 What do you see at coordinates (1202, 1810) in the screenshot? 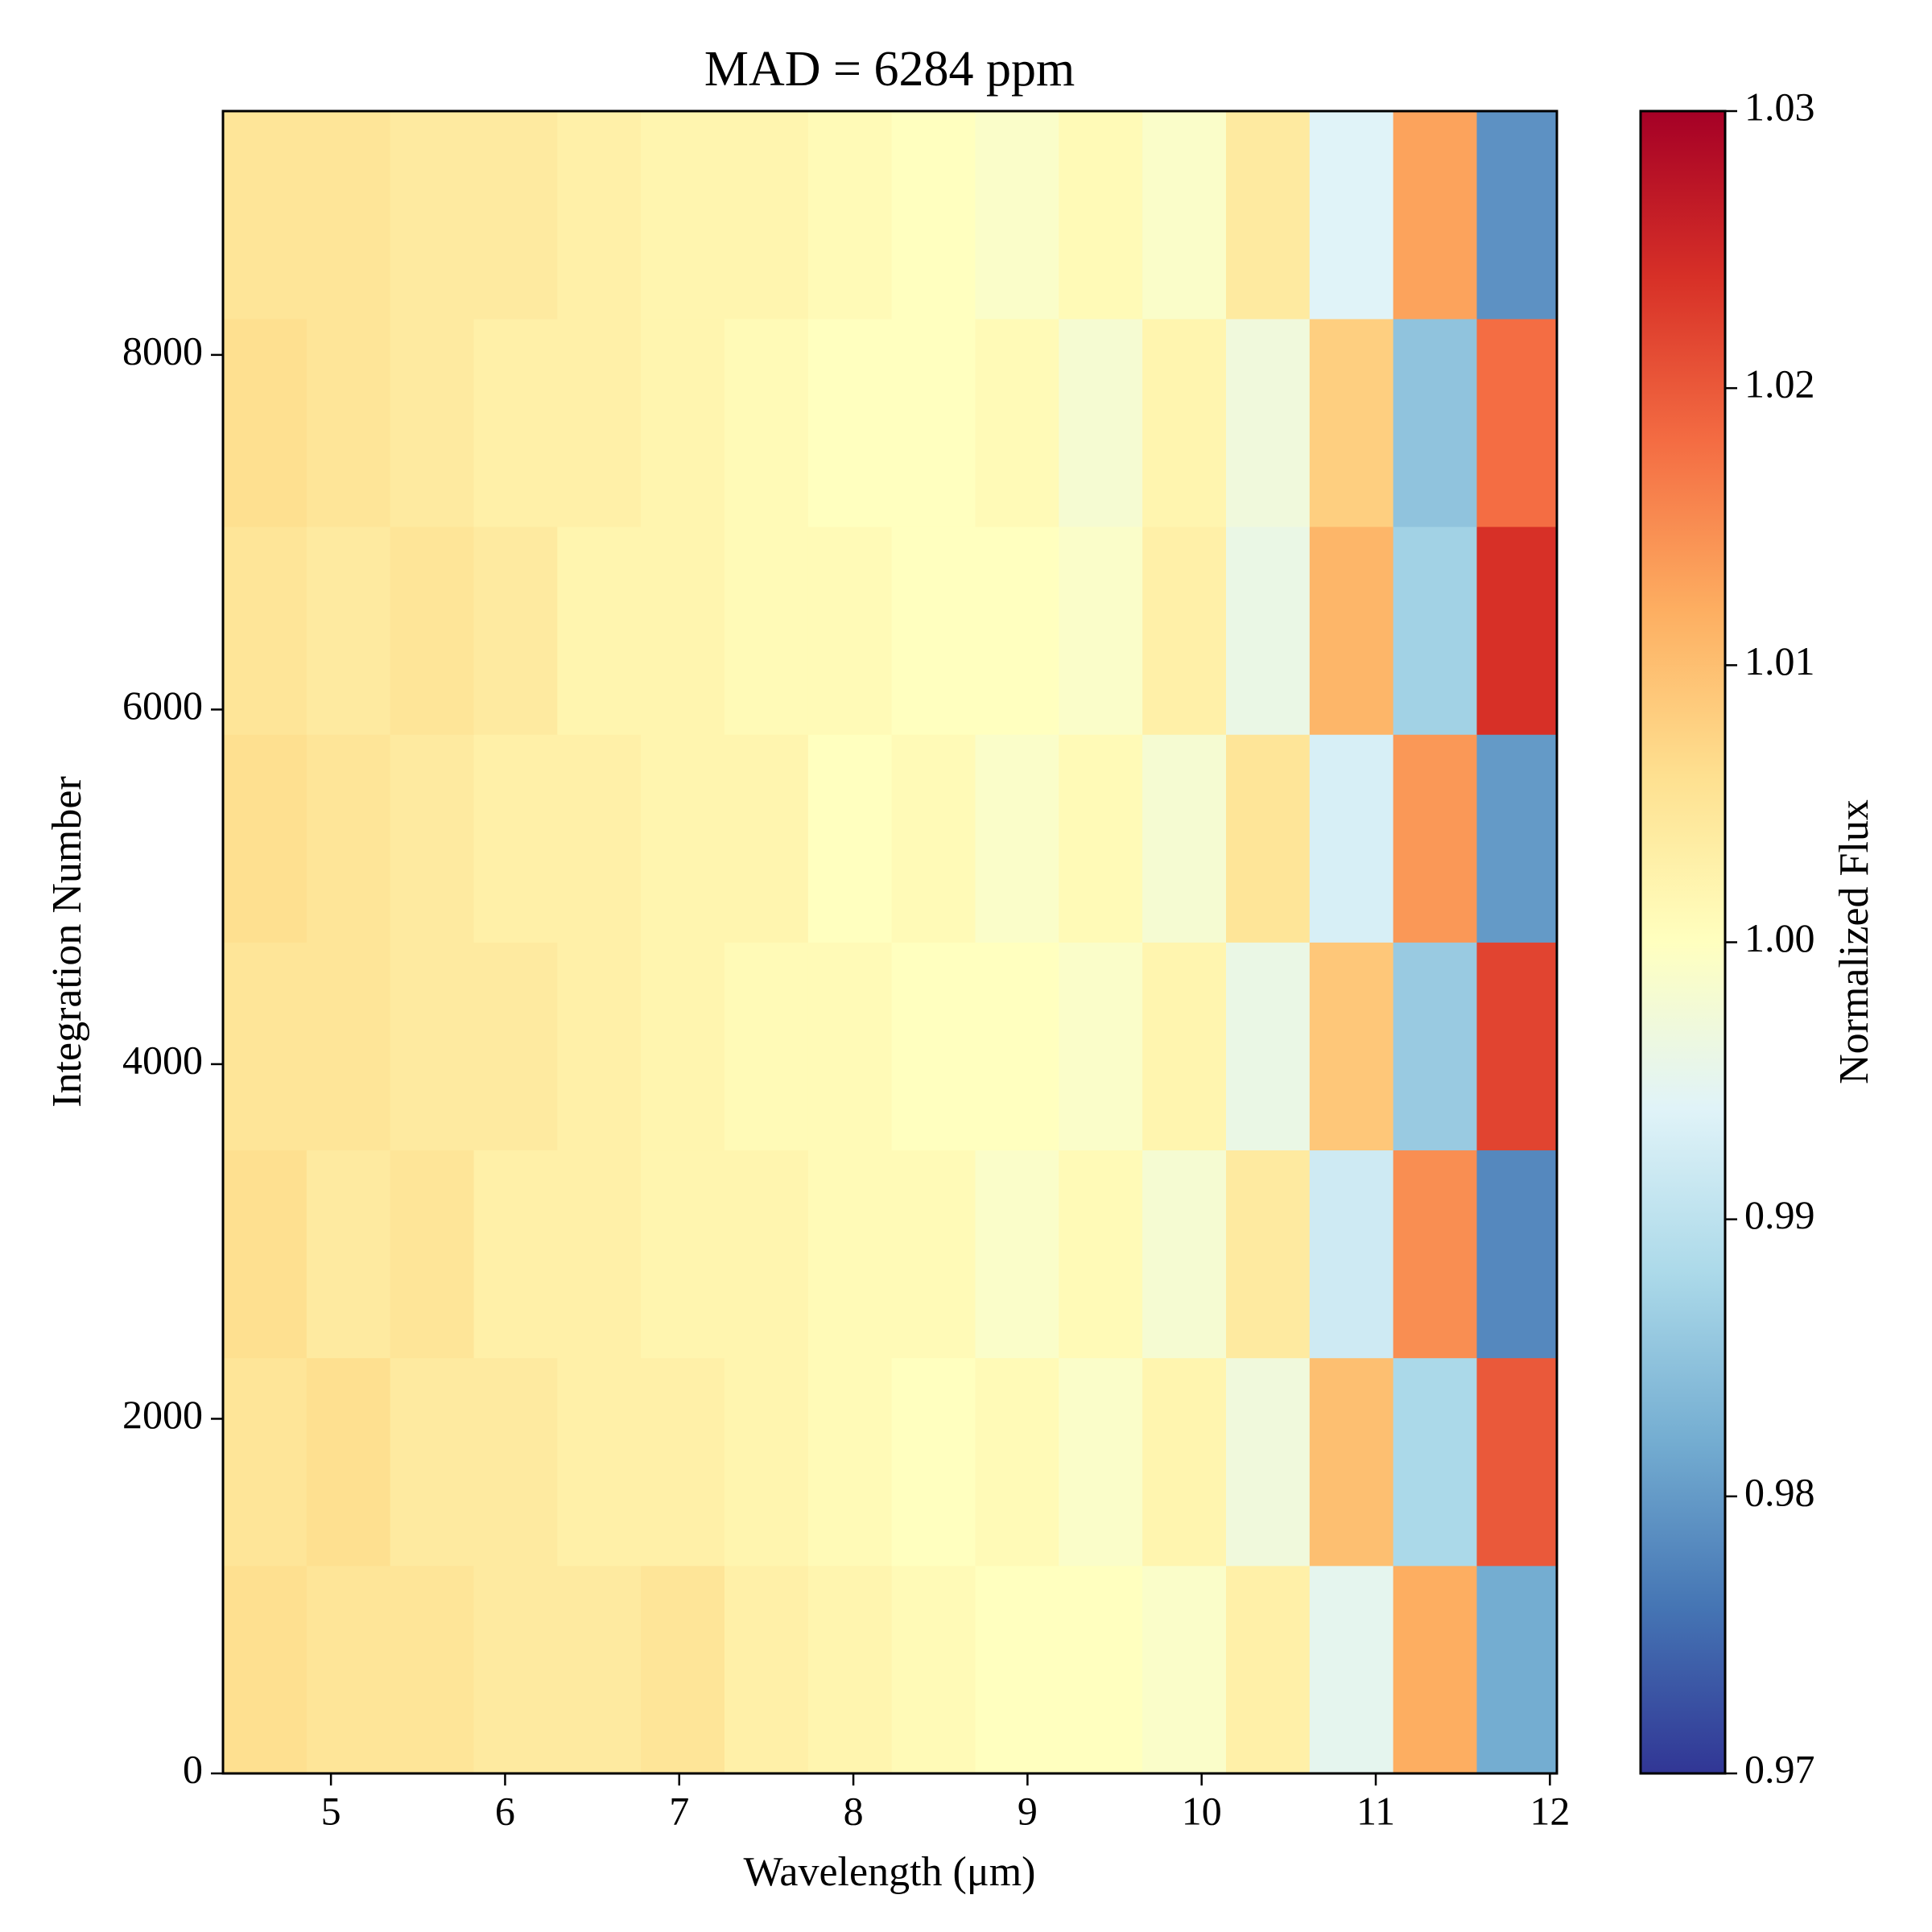
I see `x-tick-label: 10` at bounding box center [1202, 1810].